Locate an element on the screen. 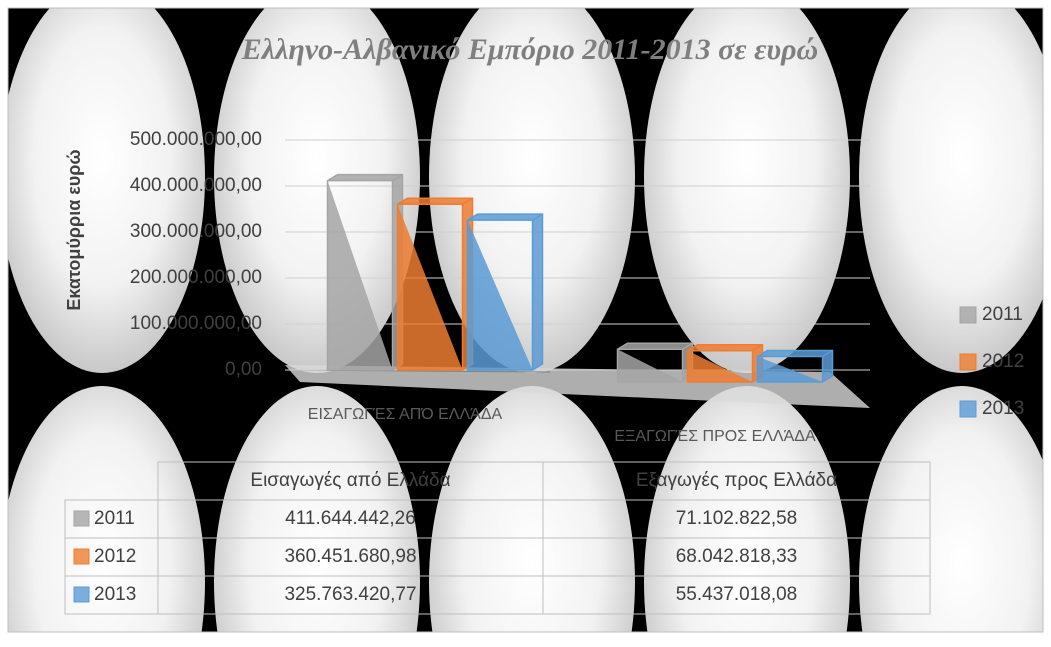  table-value: 325.763.420,77 is located at coordinates (350, 594).